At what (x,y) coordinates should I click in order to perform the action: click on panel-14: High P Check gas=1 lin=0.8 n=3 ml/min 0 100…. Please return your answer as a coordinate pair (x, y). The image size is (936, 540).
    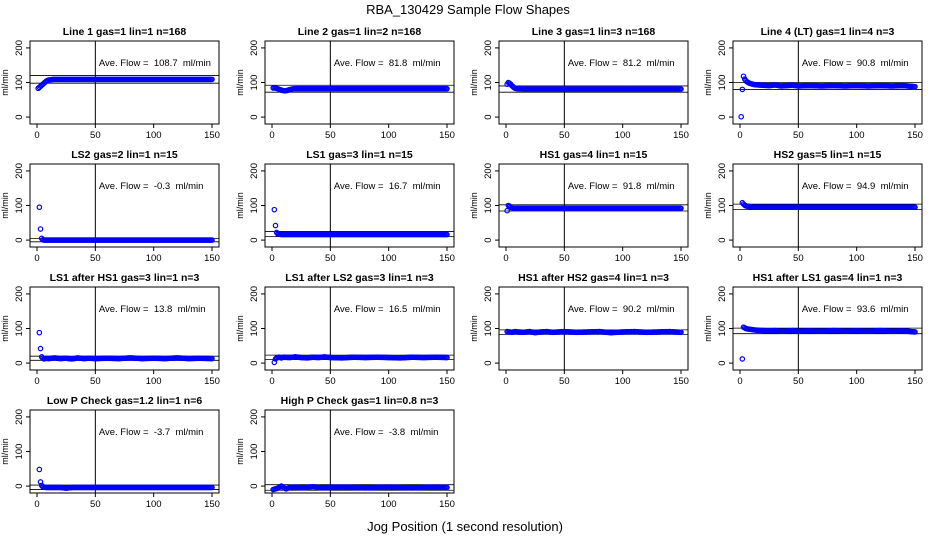
    Looking at the image, I should click on (345, 452).